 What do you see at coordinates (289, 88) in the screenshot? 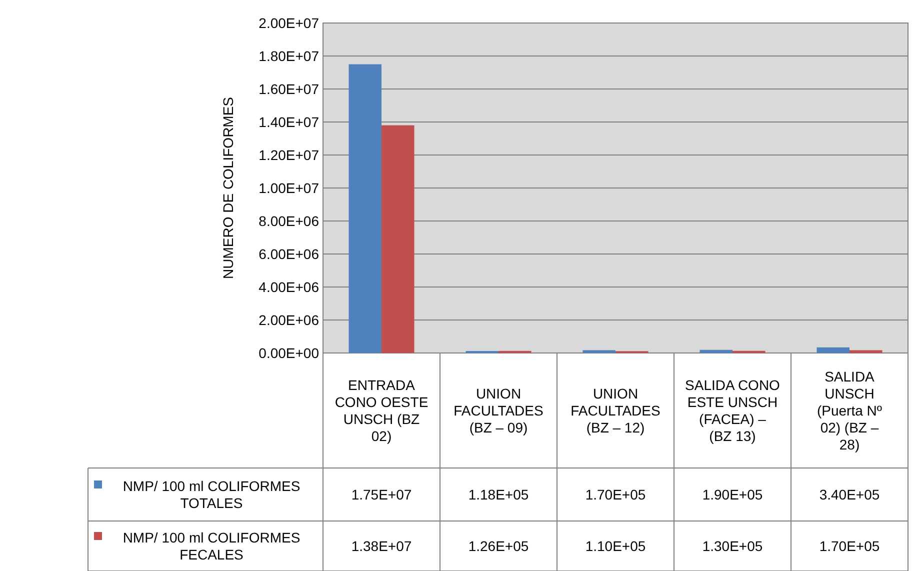
I see `y-tick-label: 1.60E+07` at bounding box center [289, 88].